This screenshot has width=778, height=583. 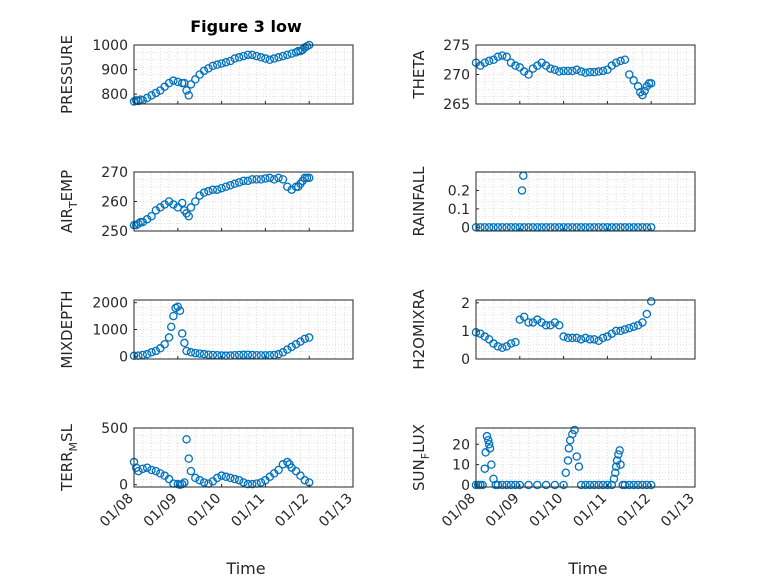 What do you see at coordinates (67, 329) in the screenshot?
I see `y-axis-label: MIXDEPTH` at bounding box center [67, 329].